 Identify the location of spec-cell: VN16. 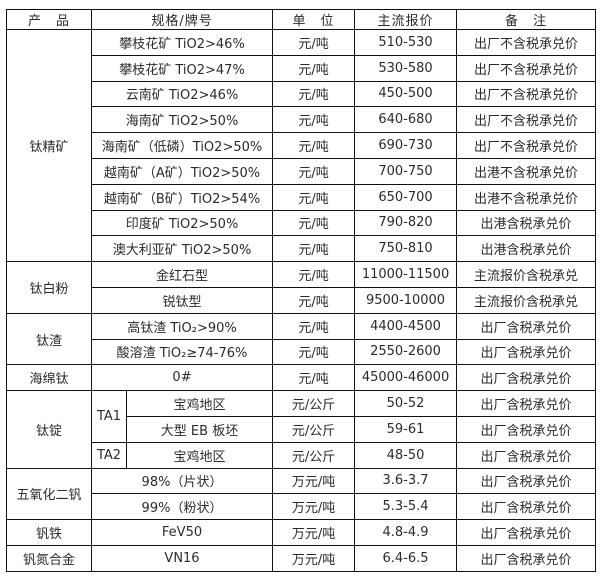
(182, 558).